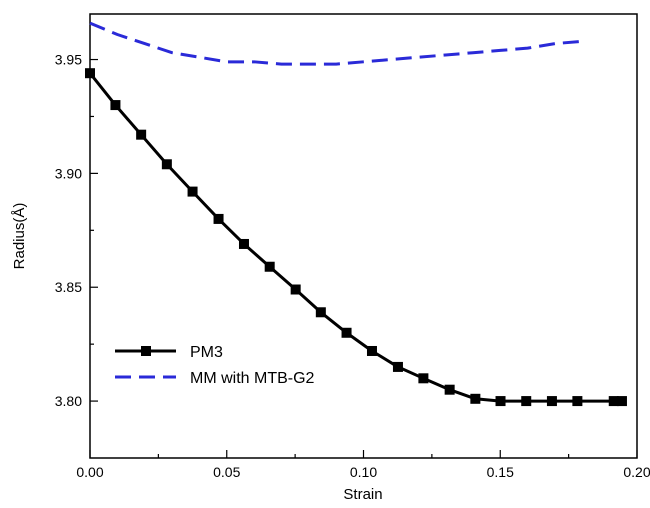 The image size is (650, 508). What do you see at coordinates (68, 173) in the screenshot?
I see `y-tick-label: 3.90` at bounding box center [68, 173].